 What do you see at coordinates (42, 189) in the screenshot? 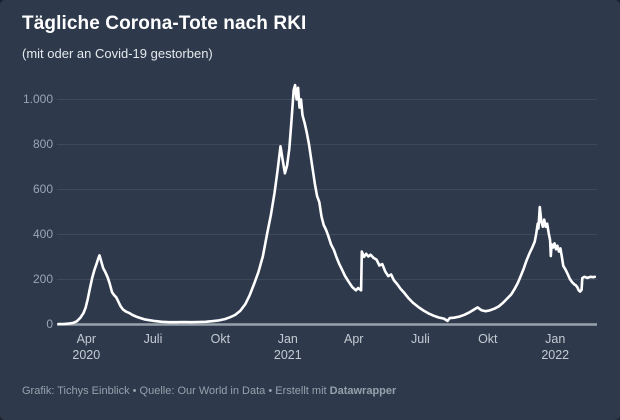
I see `y-tick-label: 600` at bounding box center [42, 189].